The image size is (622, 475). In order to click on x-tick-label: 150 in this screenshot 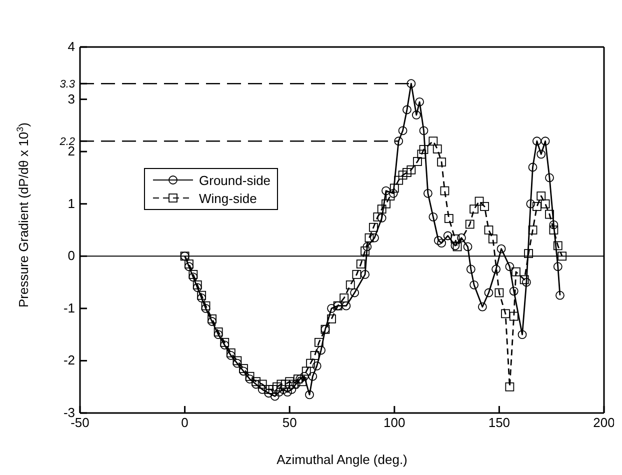, I will do `click(499, 422)`.